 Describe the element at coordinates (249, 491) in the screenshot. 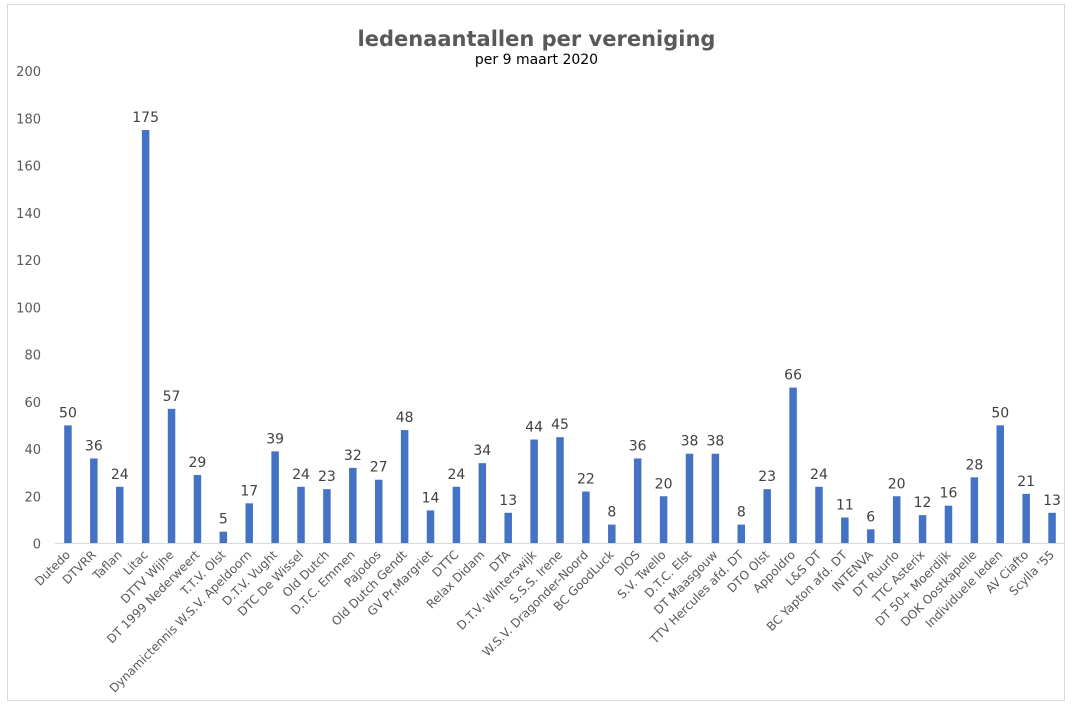

I see `data-label: 17` at that location.